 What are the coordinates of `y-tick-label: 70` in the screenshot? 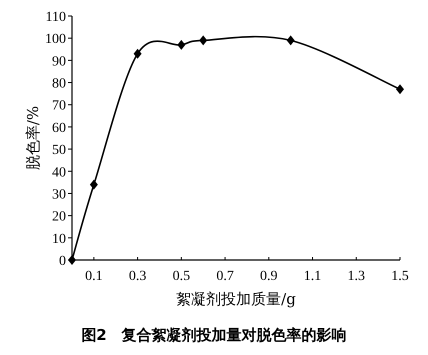 It's located at (59, 106).